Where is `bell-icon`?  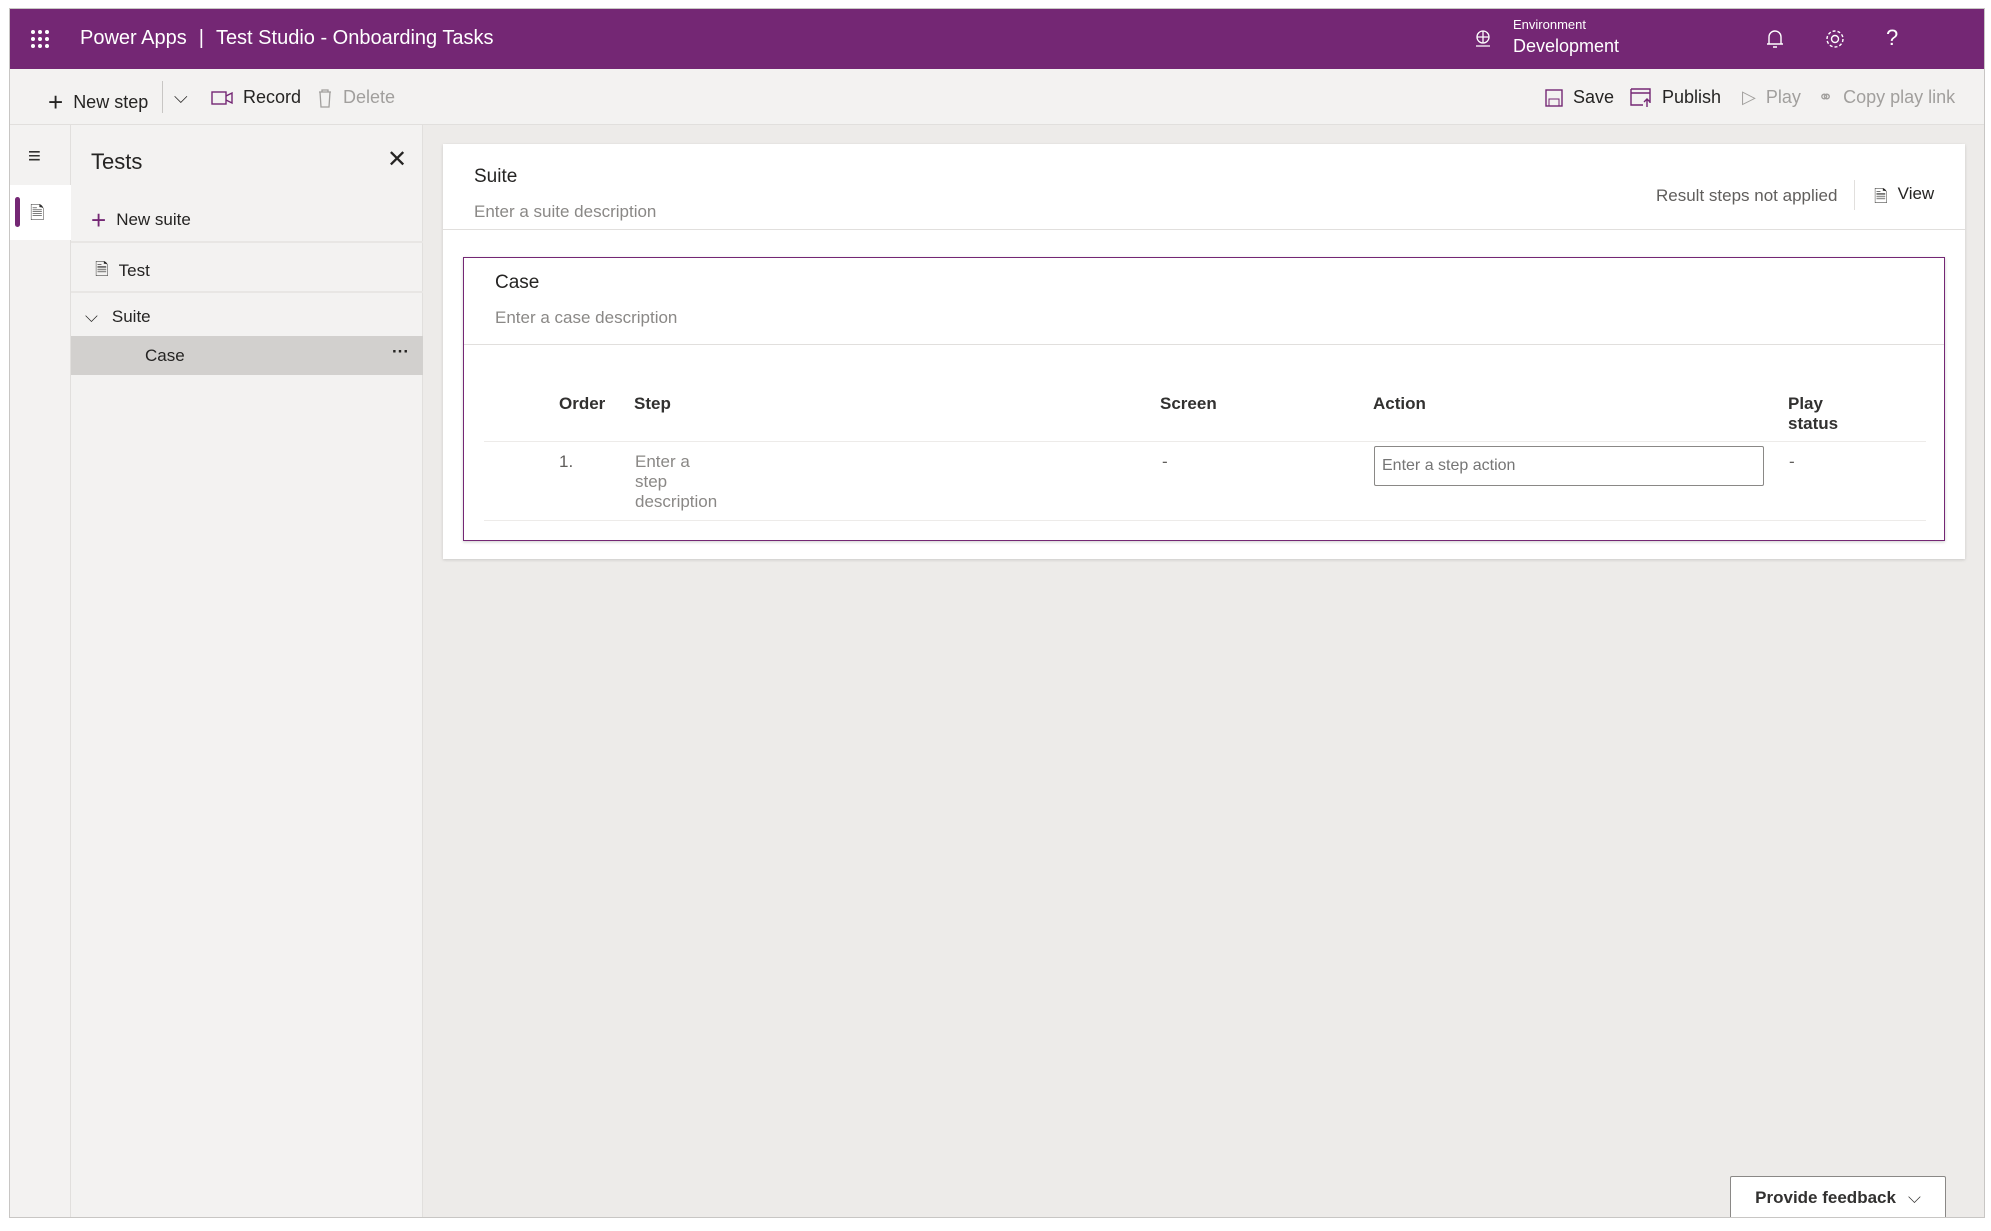
bell-icon is located at coordinates (1775, 39).